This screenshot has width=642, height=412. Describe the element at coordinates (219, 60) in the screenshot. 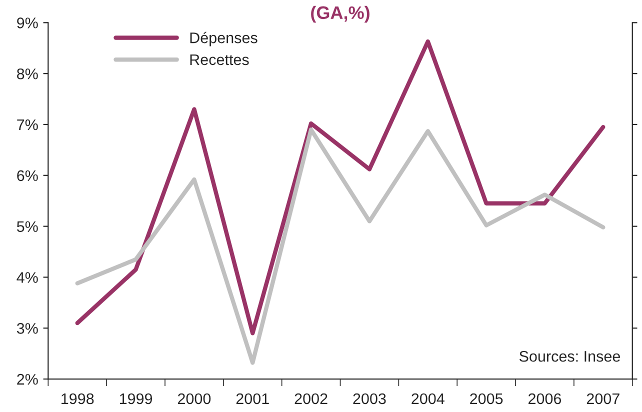

I see `legend-label: Recettes` at that location.